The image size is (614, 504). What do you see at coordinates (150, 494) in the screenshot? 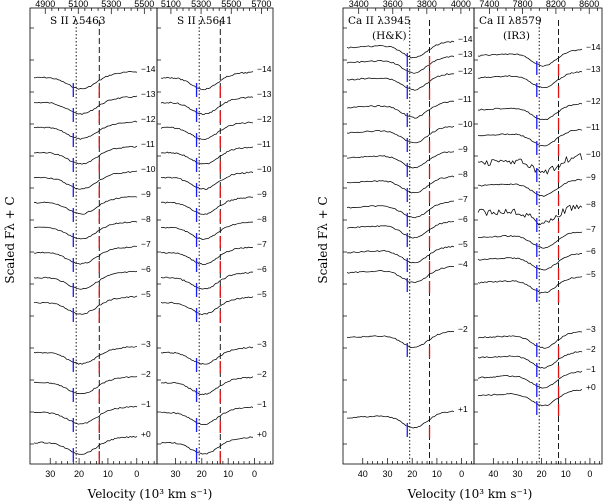
I see `x-axis-title-left: Velocity (10³ km s⁻¹)` at bounding box center [150, 494].